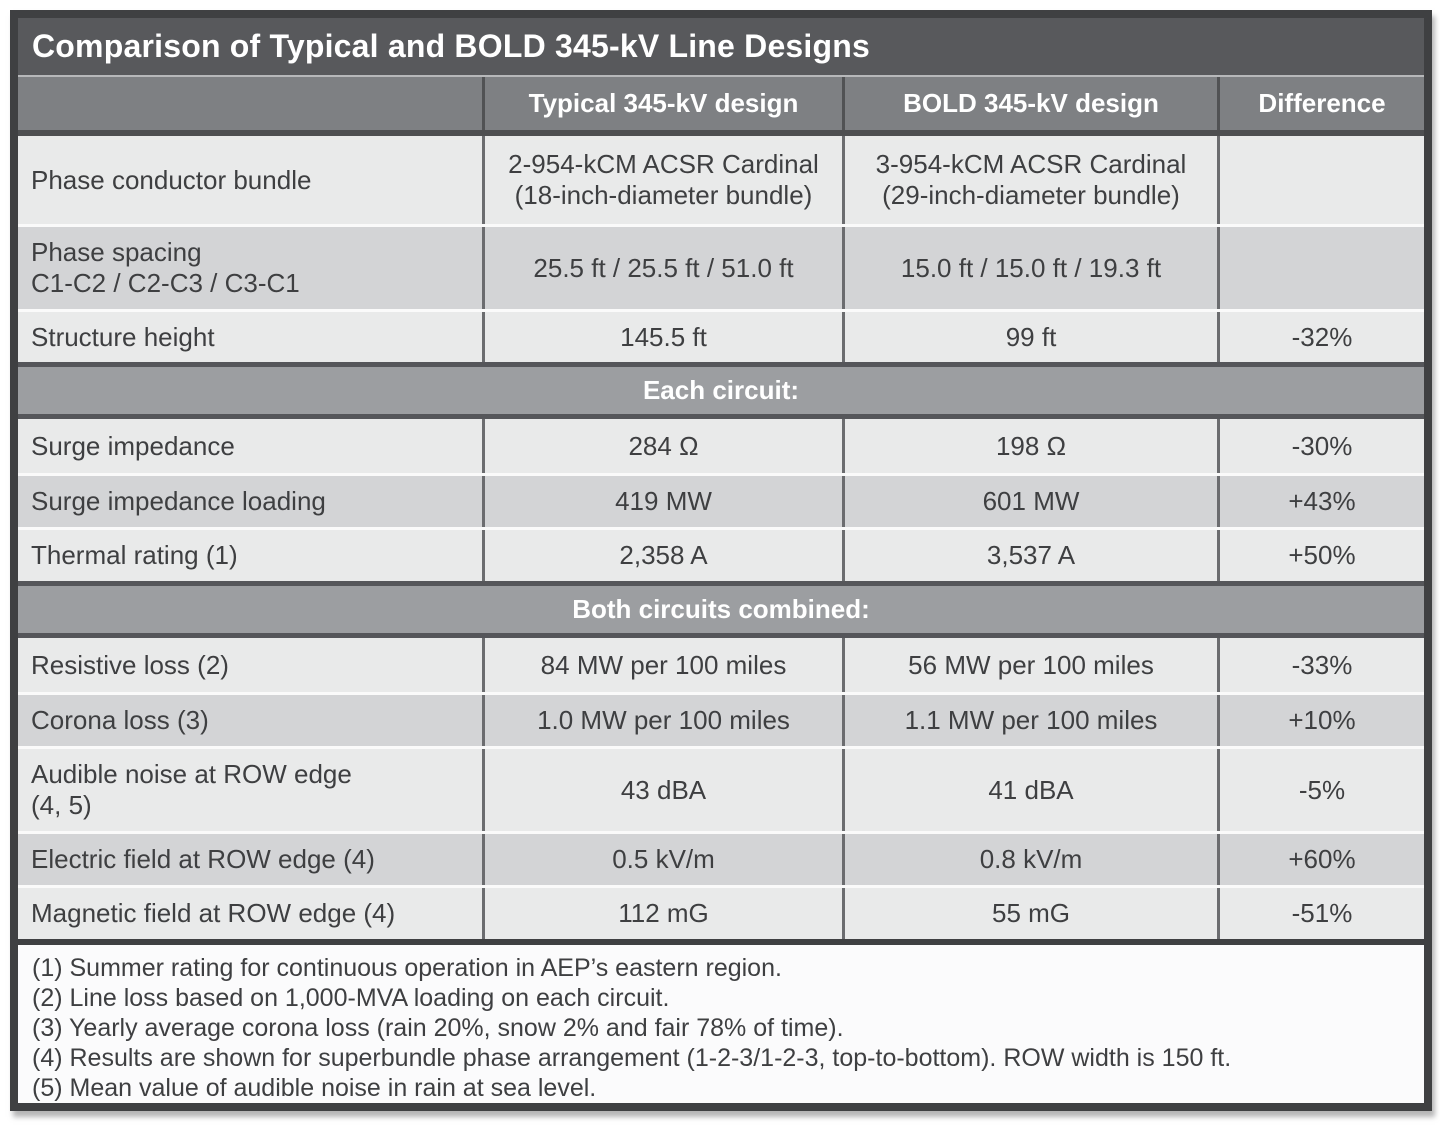 The image size is (1440, 1131). What do you see at coordinates (251, 859) in the screenshot?
I see `row-label-cell: Electric field at ROW edge (4)` at bounding box center [251, 859].